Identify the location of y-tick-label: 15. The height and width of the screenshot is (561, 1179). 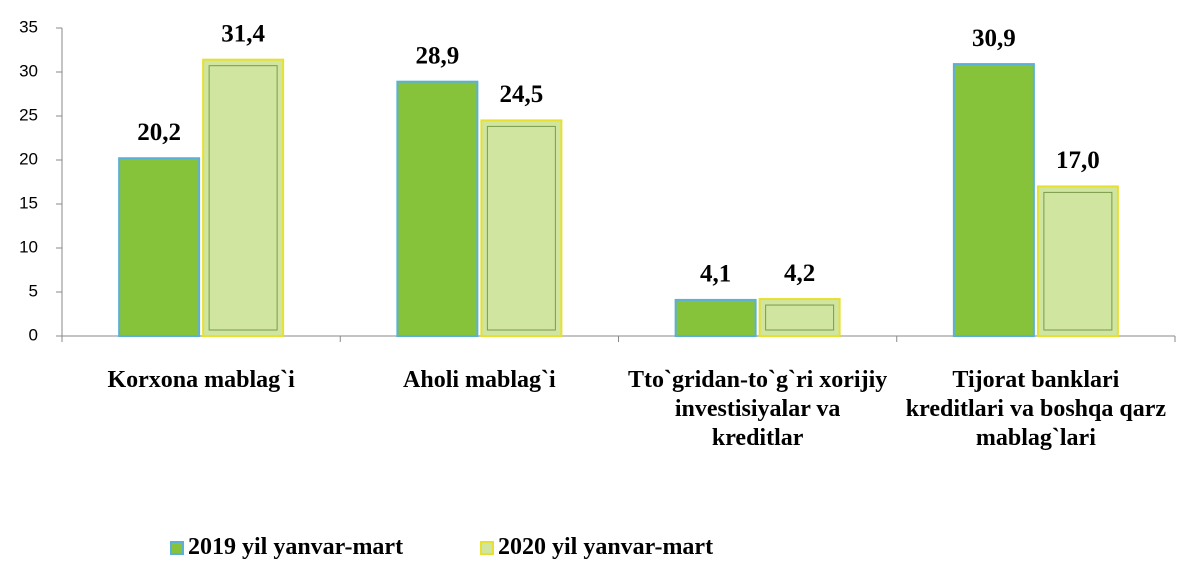
(28, 202).